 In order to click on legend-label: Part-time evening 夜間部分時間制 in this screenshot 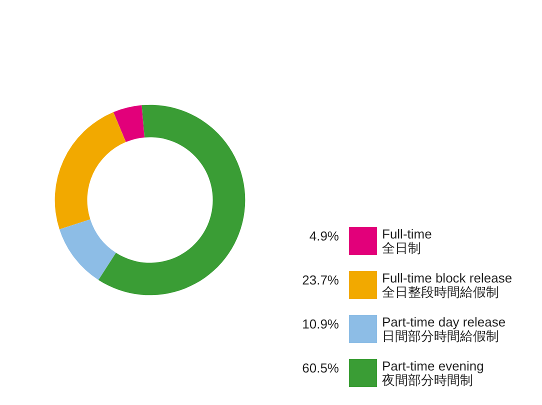, I will do `click(433, 373)`.